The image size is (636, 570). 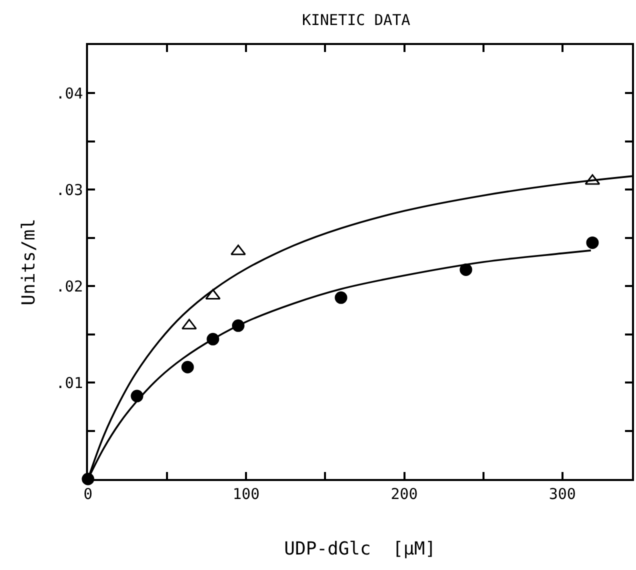 What do you see at coordinates (562, 494) in the screenshot?
I see `x-tick-label: 300` at bounding box center [562, 494].